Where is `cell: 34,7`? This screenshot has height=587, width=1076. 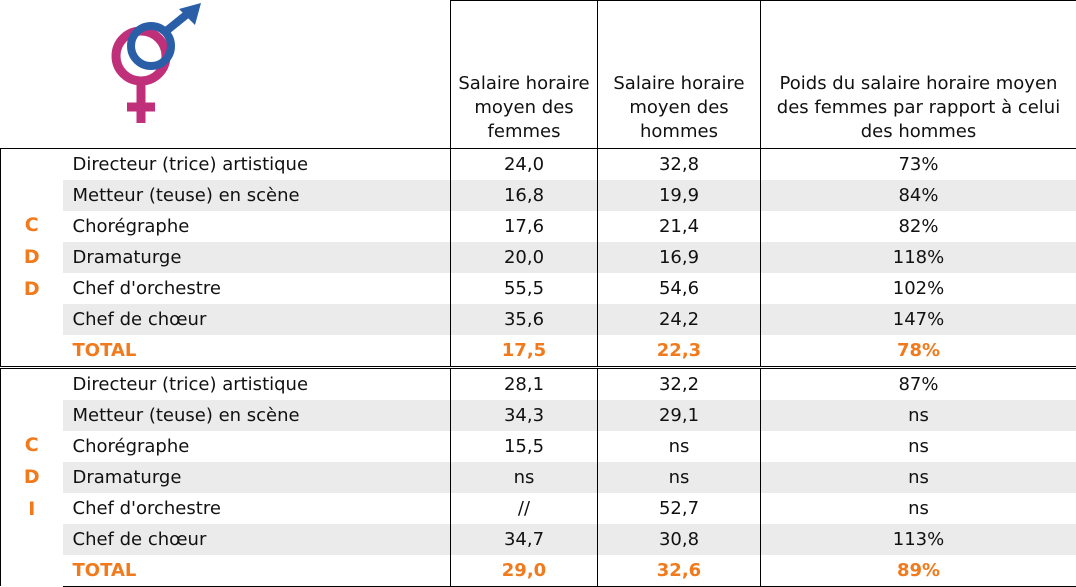 cell: 34,7 is located at coordinates (524, 539).